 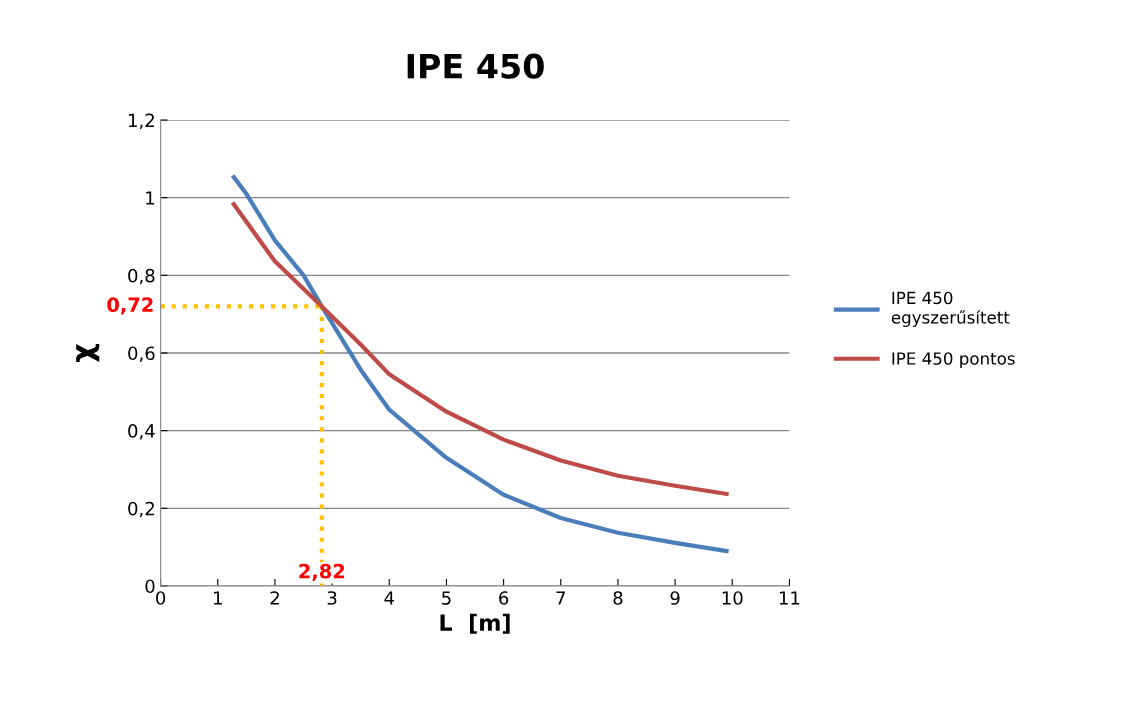 I want to click on x-tick-label: 11, so click(x=789, y=598).